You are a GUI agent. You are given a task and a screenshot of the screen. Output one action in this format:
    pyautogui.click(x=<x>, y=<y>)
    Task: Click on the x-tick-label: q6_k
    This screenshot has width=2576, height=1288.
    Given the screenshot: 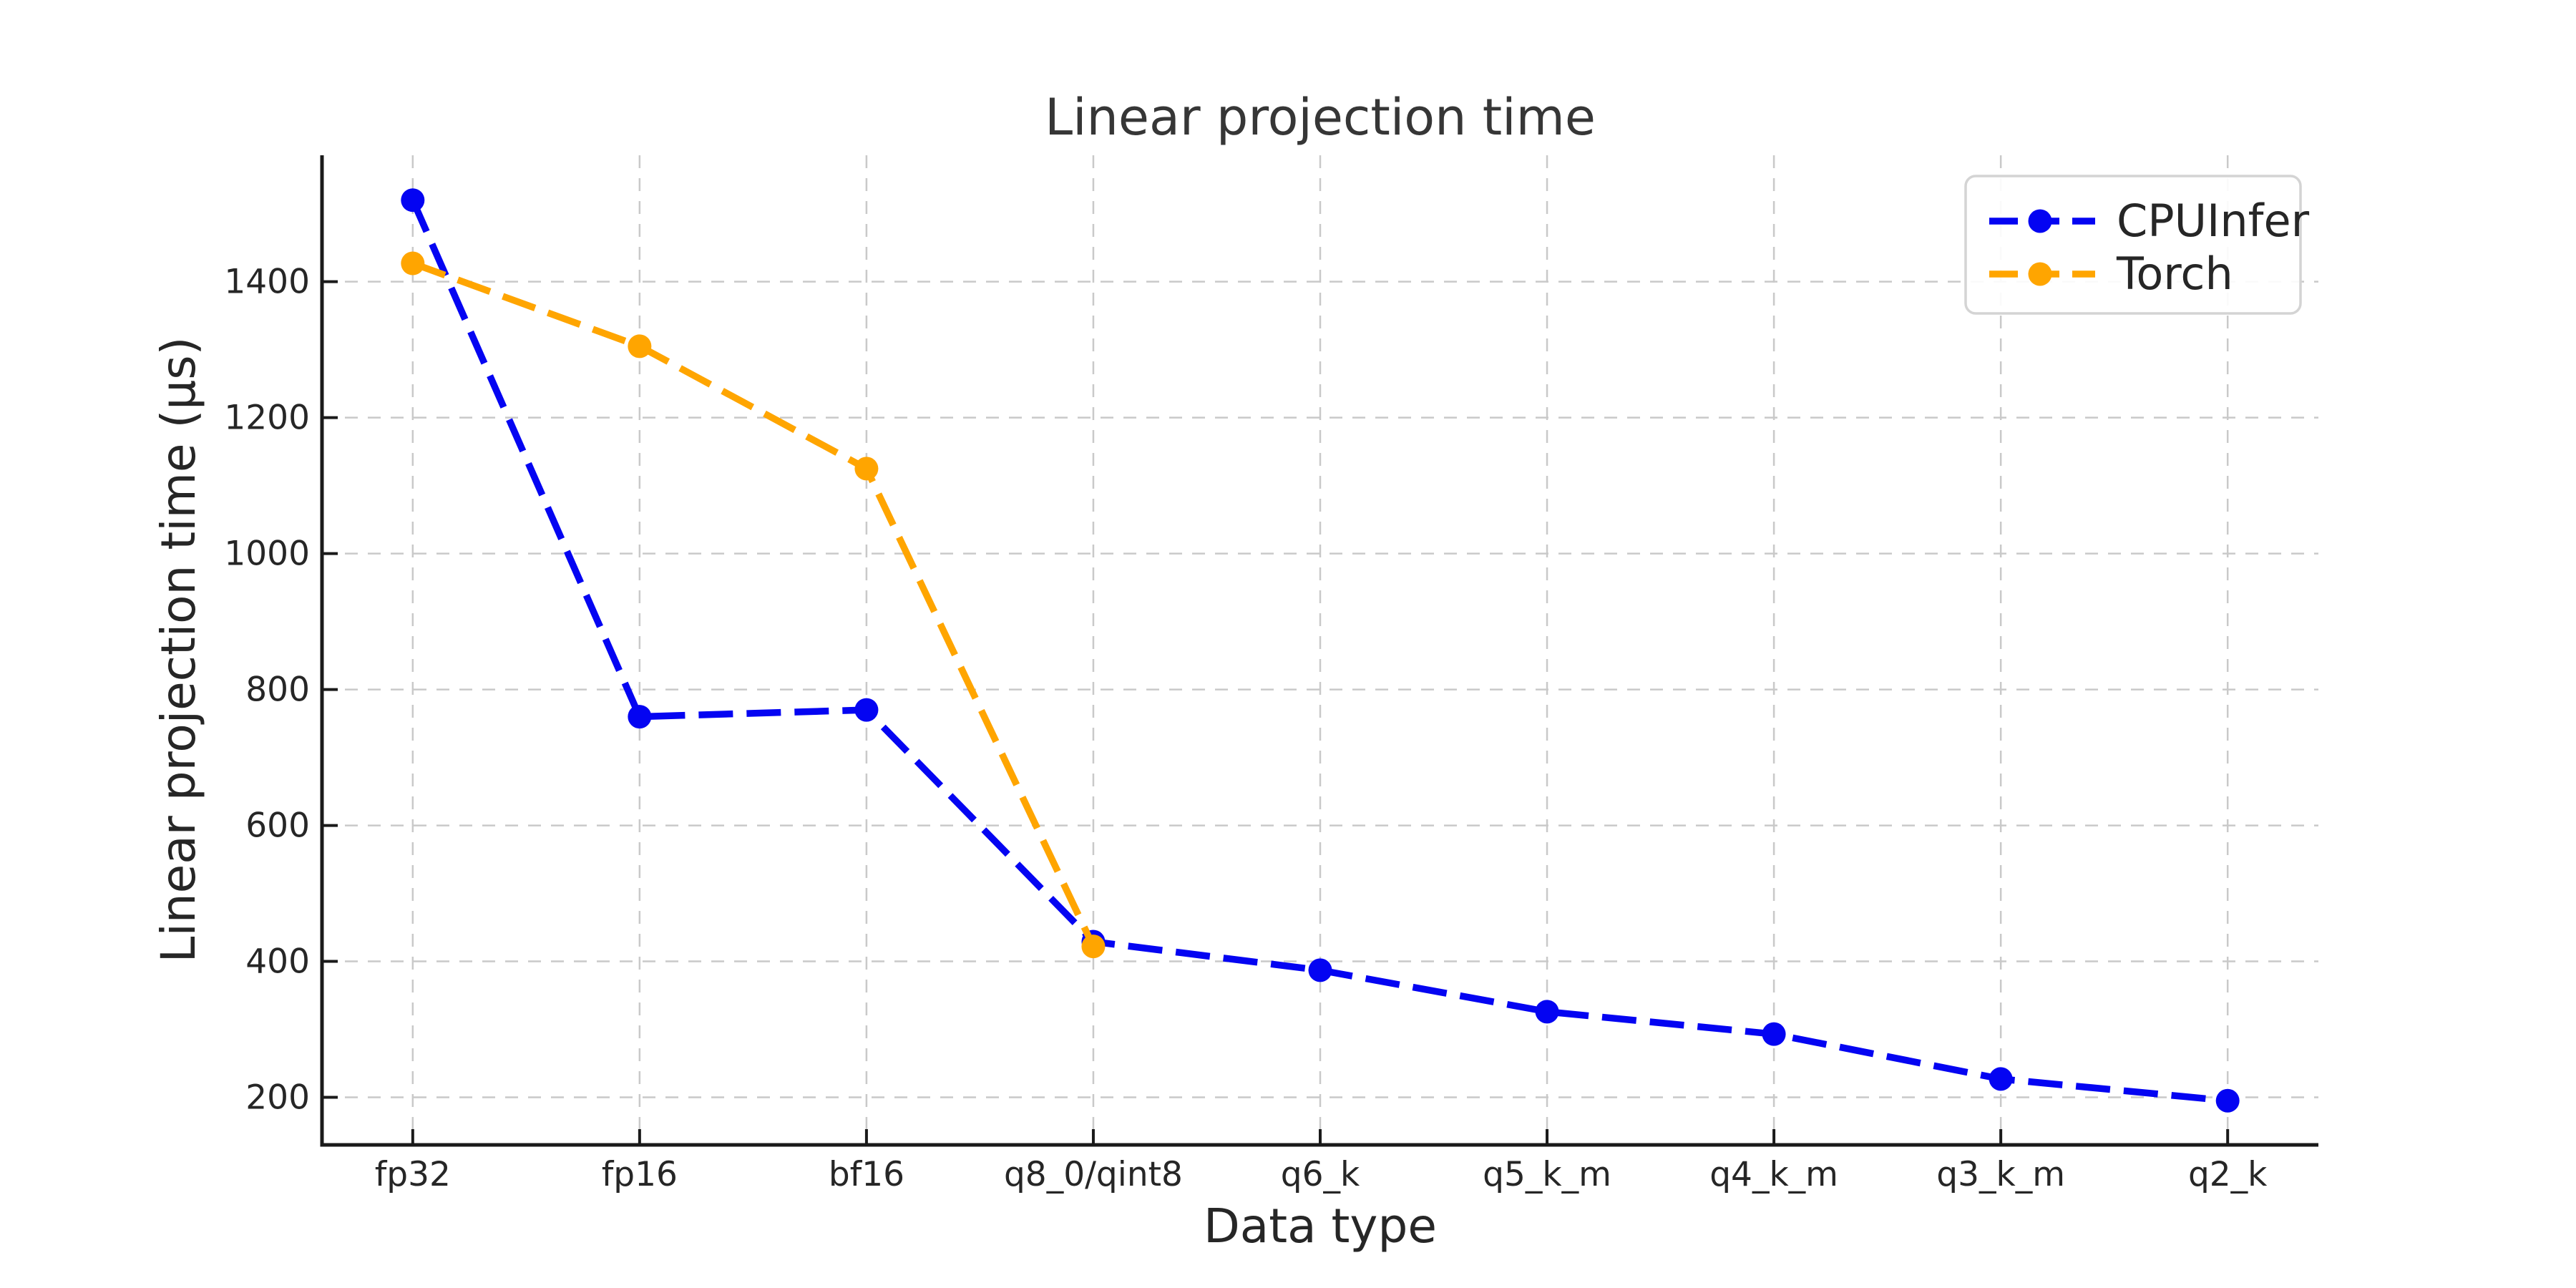 What is the action you would take?
    pyautogui.click(x=1320, y=1174)
    